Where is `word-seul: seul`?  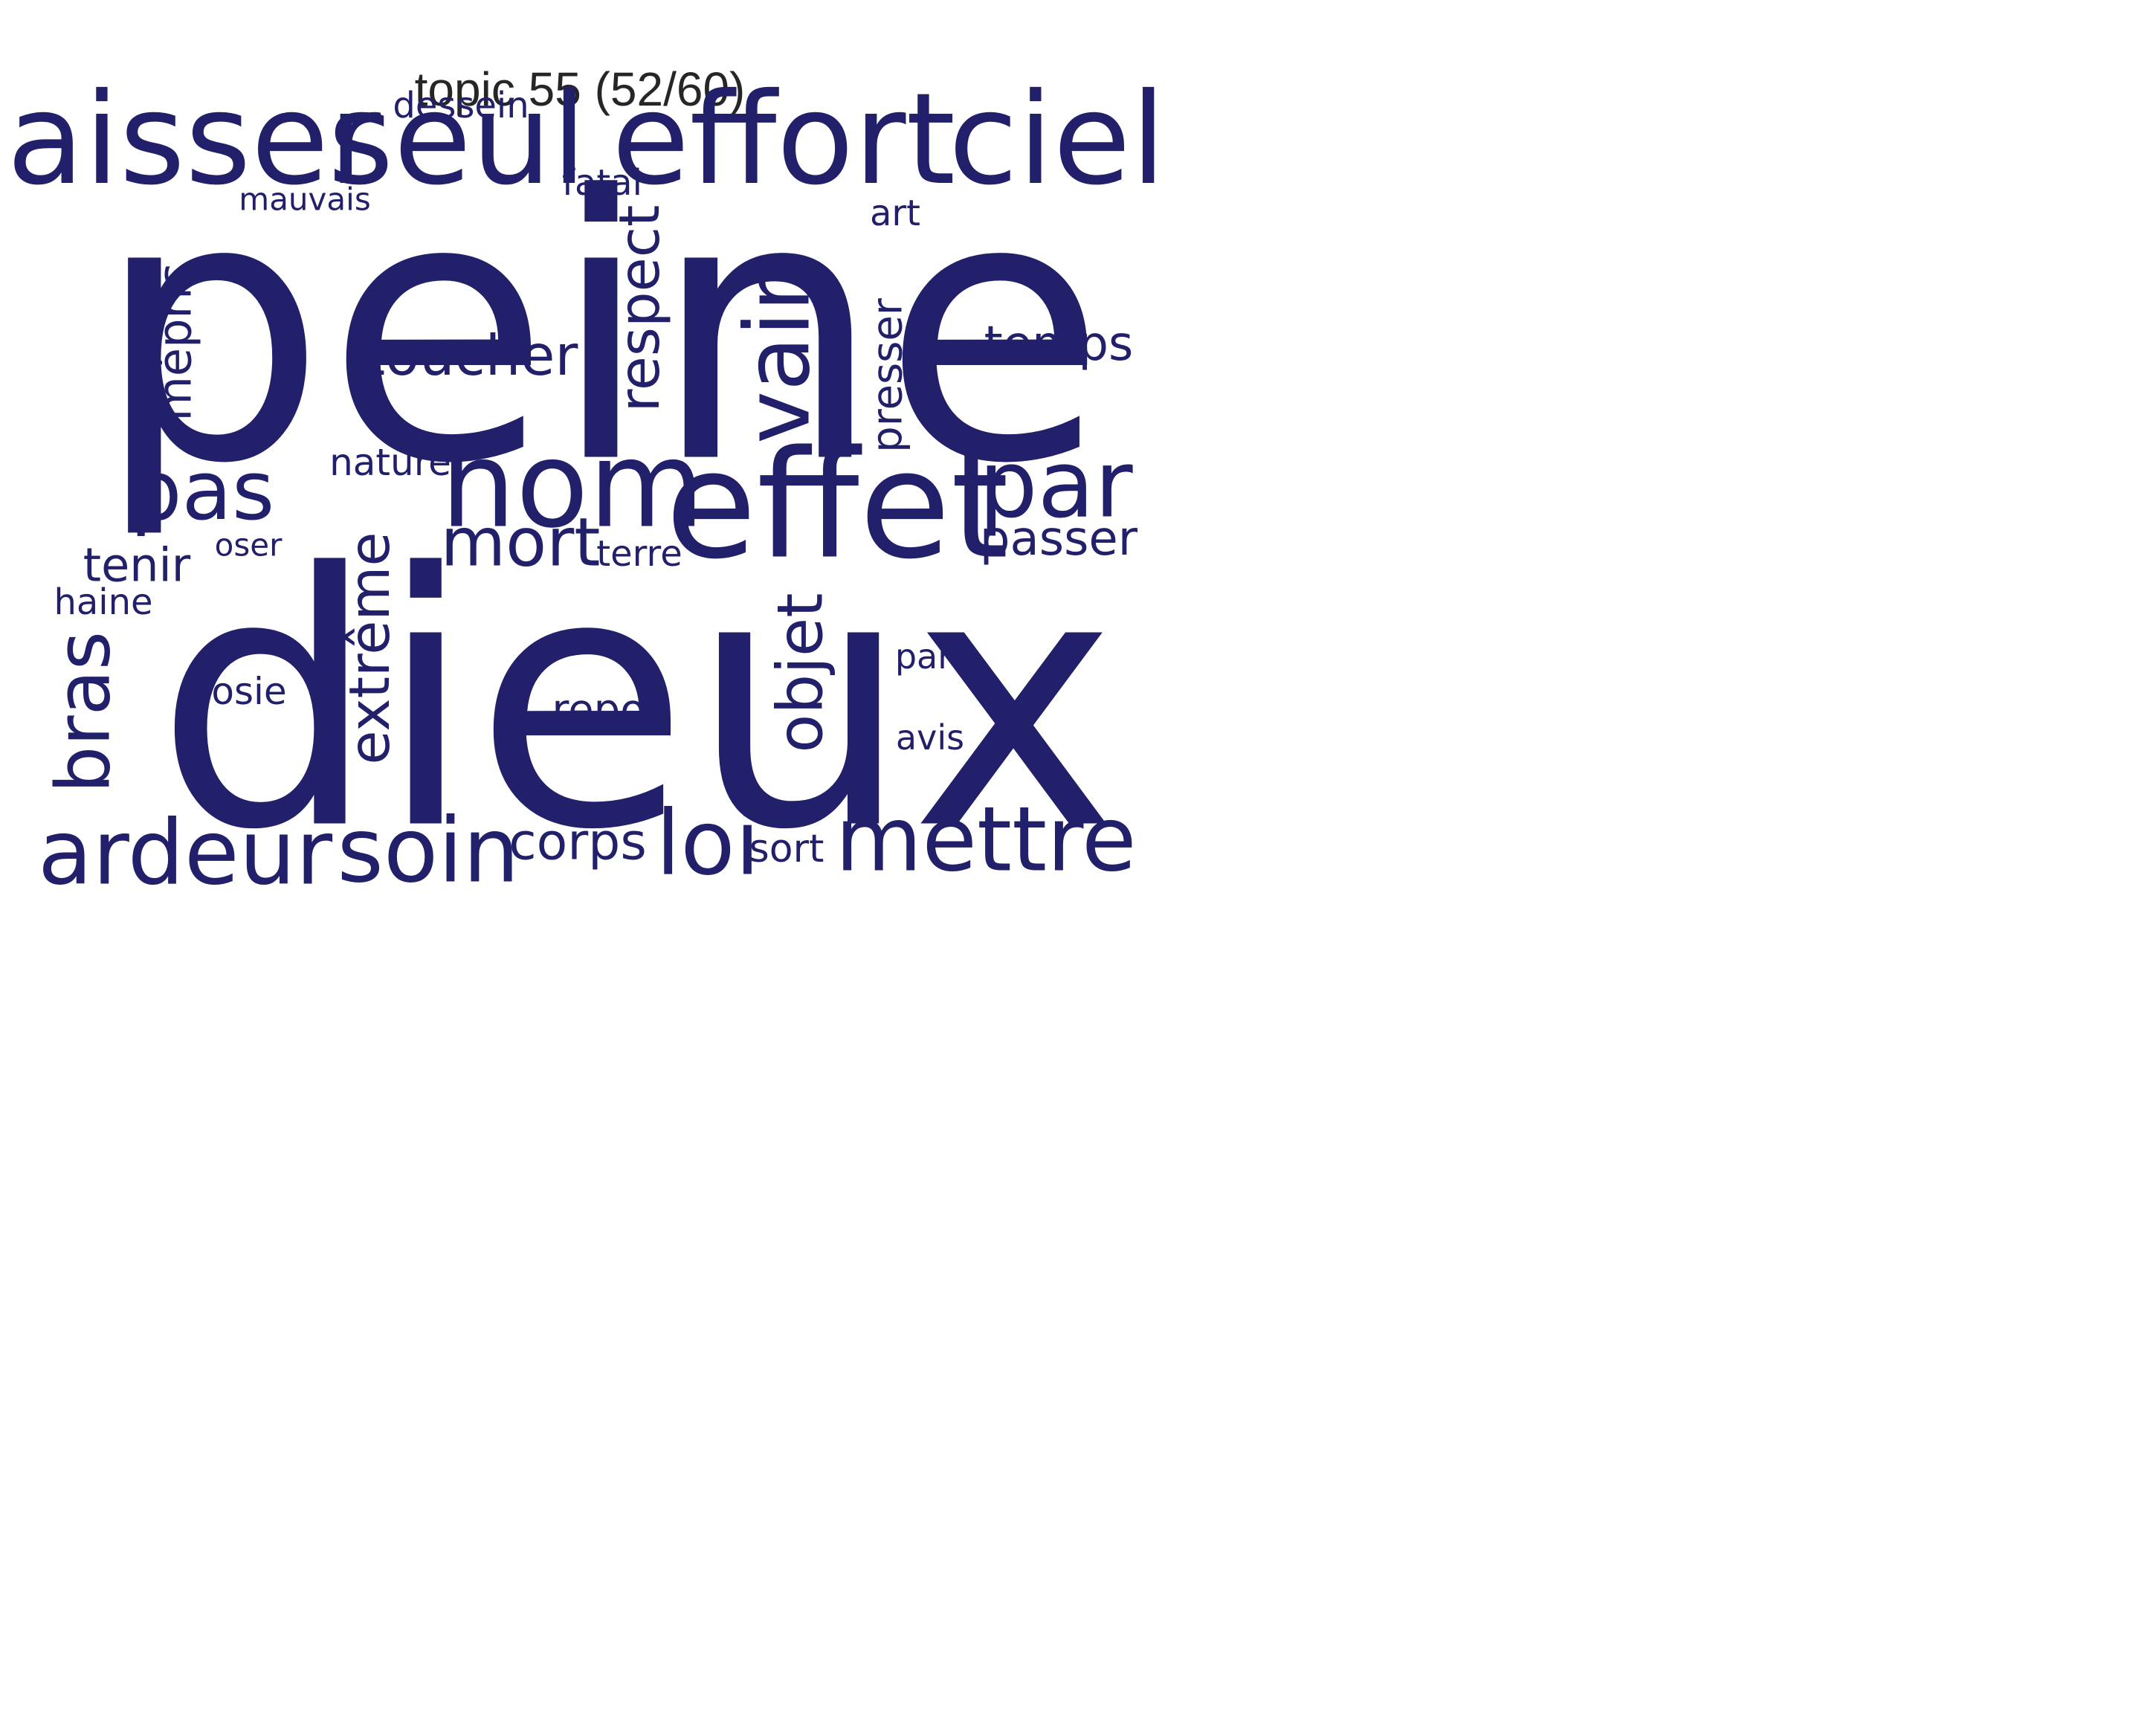 word-seul: seul is located at coordinates (457, 140).